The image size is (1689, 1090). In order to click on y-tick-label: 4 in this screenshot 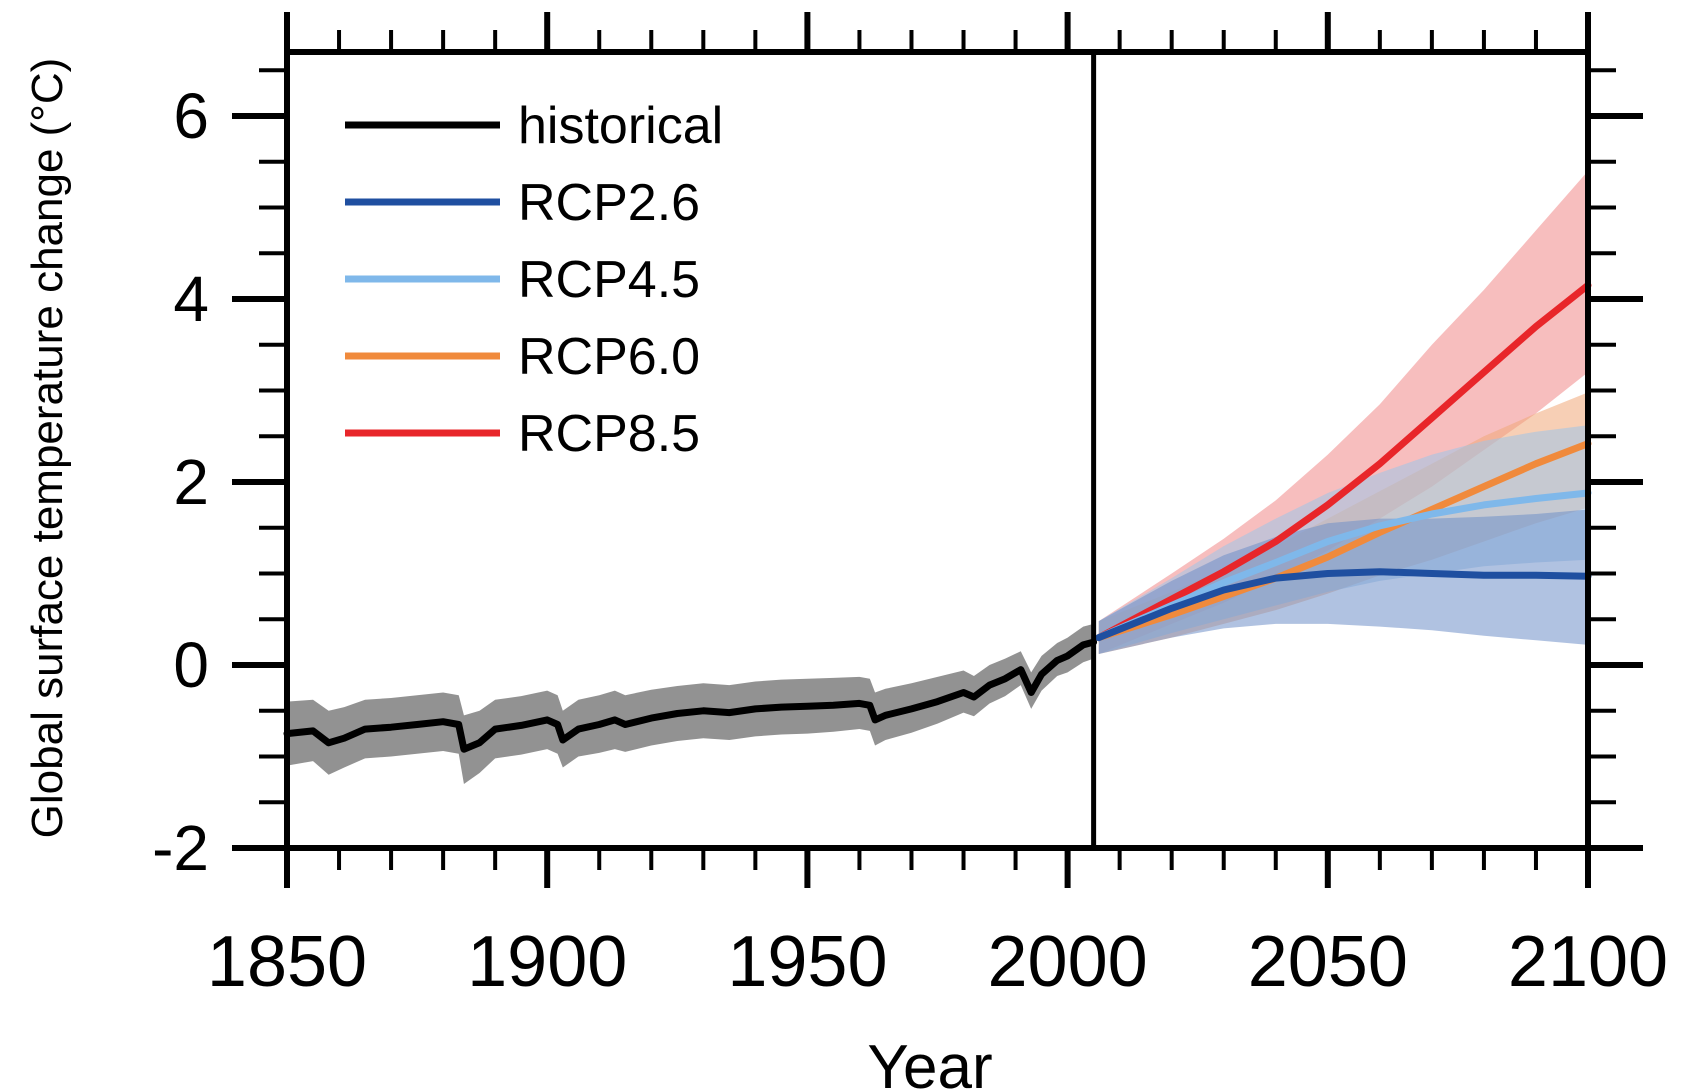, I will do `click(191, 299)`.